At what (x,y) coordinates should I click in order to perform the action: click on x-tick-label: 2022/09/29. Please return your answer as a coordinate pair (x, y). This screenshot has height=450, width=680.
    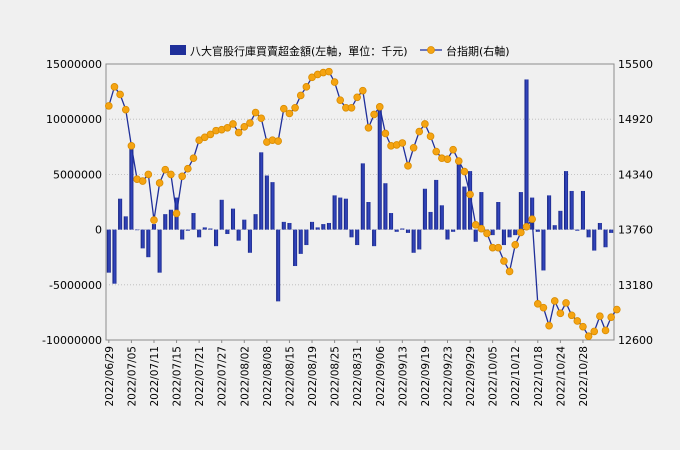
    Looking at the image, I should click on (471, 376).